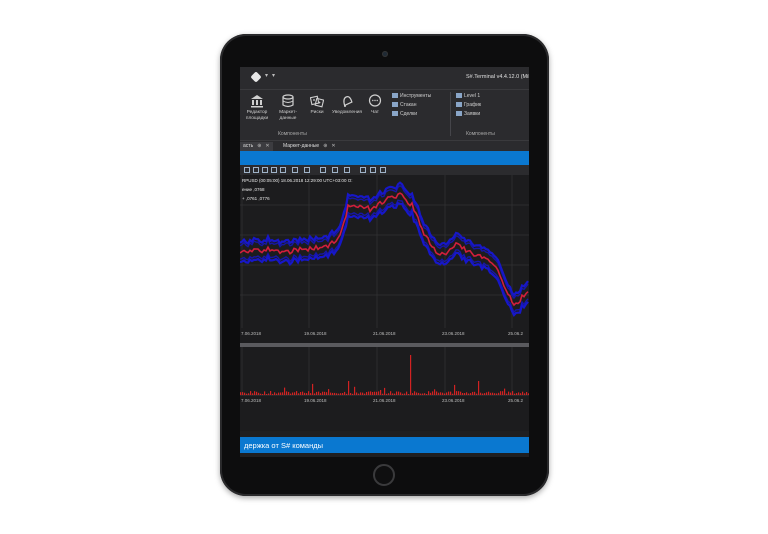 The image size is (768, 534). What do you see at coordinates (265, 170) in the screenshot?
I see `zoom-tool-icon` at bounding box center [265, 170].